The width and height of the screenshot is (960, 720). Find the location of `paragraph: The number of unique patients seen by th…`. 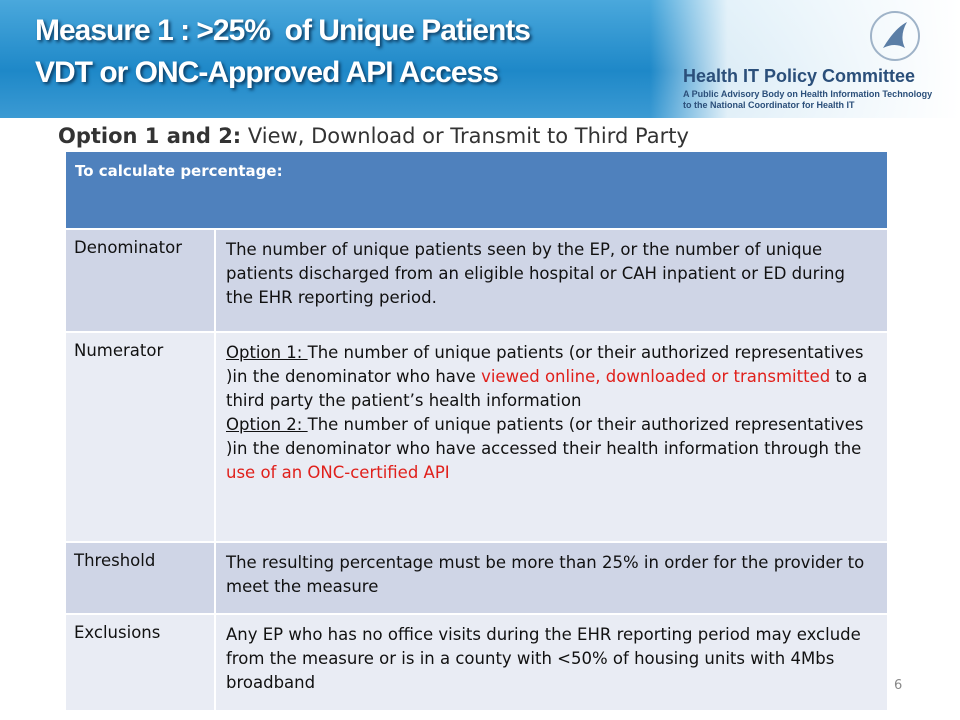

paragraph: The number of unique patients seen by th… is located at coordinates (551, 274).